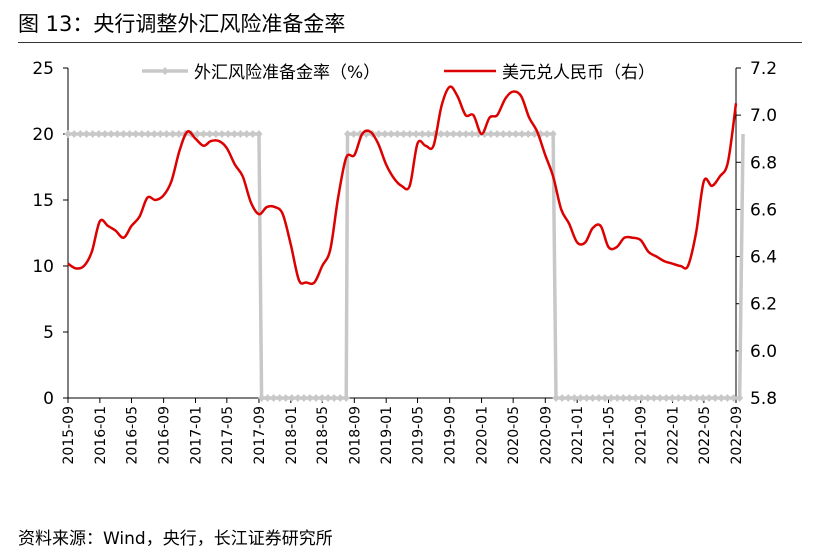  I want to click on legend-label-reserve-ratio: 外汇风险准备金率（%）, so click(287, 73).